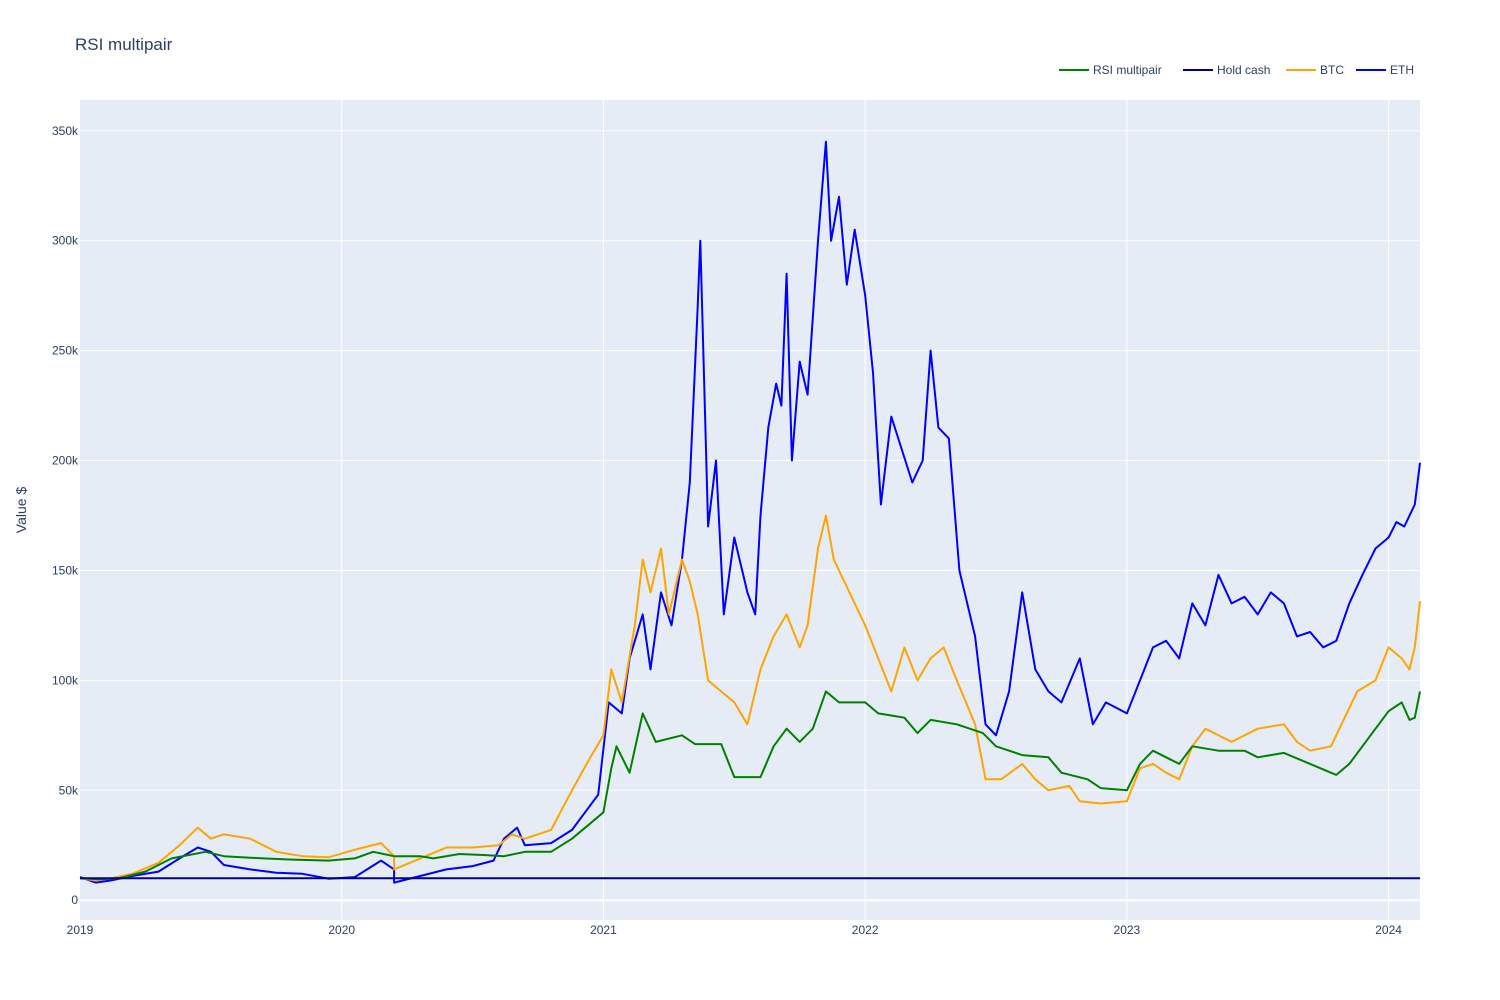  Describe the element at coordinates (65, 131) in the screenshot. I see `y-tick-label: 350k` at that location.